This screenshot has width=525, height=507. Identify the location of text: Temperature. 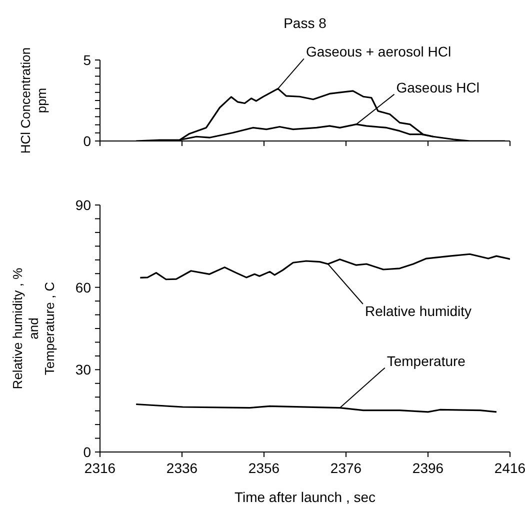
(426, 360).